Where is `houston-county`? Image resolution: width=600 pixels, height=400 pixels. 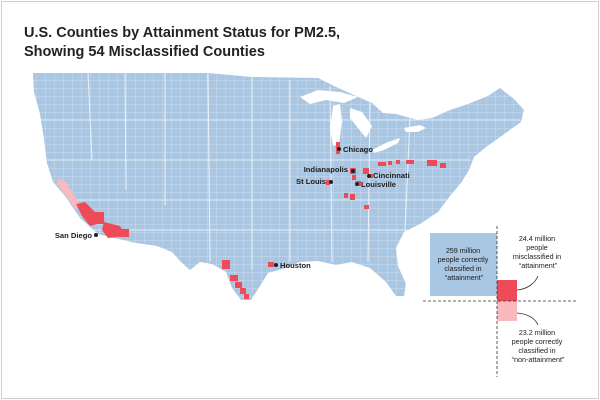 houston-county is located at coordinates (271, 264).